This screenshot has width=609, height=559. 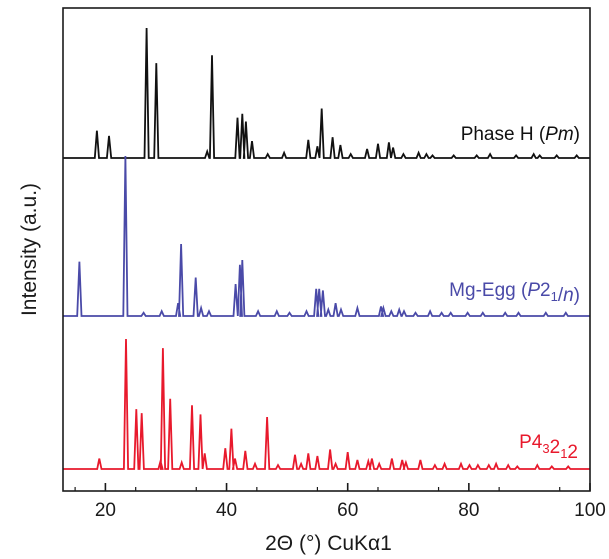 What do you see at coordinates (328, 543) in the screenshot?
I see `x-axis-title: 2Θ (°) CuKα1` at bounding box center [328, 543].